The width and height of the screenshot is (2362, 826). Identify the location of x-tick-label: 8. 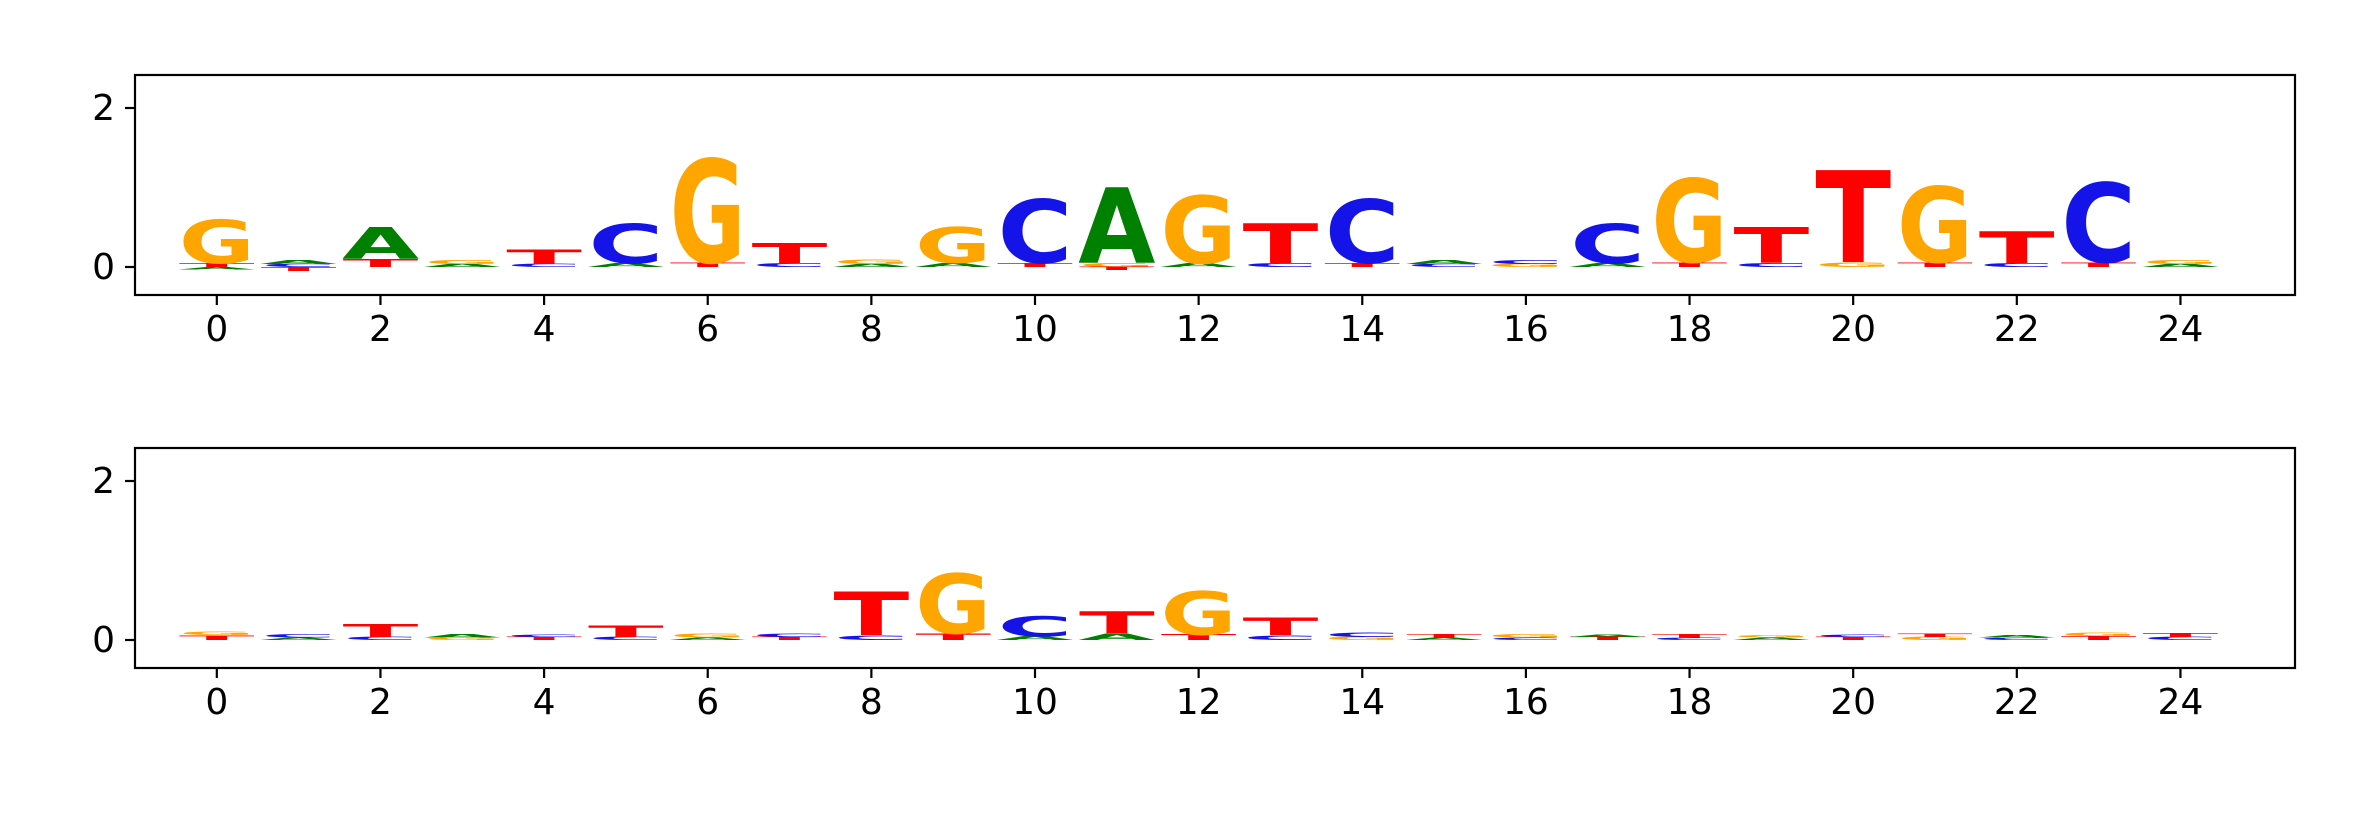
(871, 702).